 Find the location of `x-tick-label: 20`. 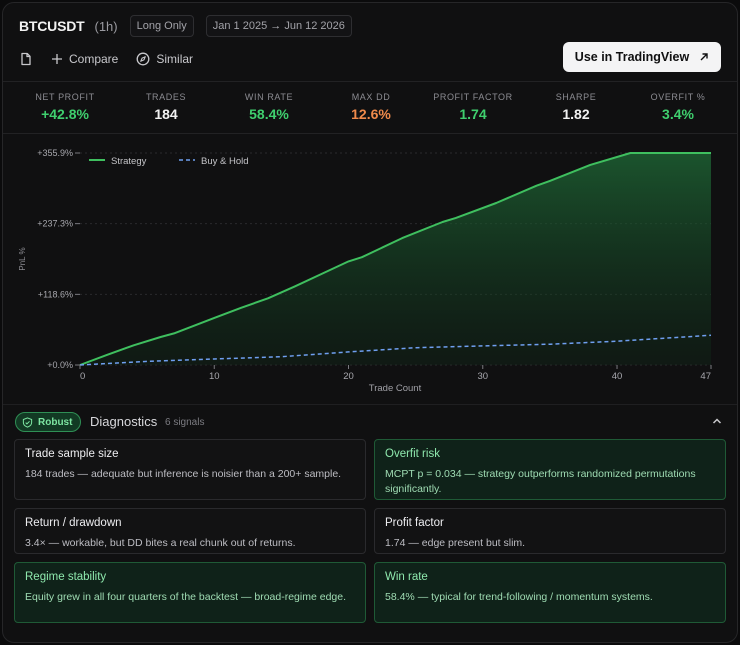

x-tick-label: 20 is located at coordinates (348, 376).